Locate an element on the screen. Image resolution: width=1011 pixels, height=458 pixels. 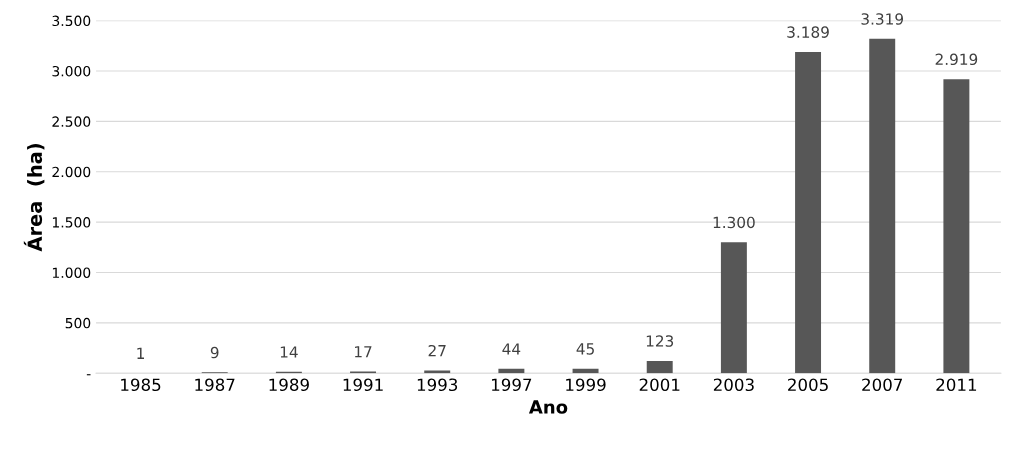
y-tick-label: - is located at coordinates (88, 375).